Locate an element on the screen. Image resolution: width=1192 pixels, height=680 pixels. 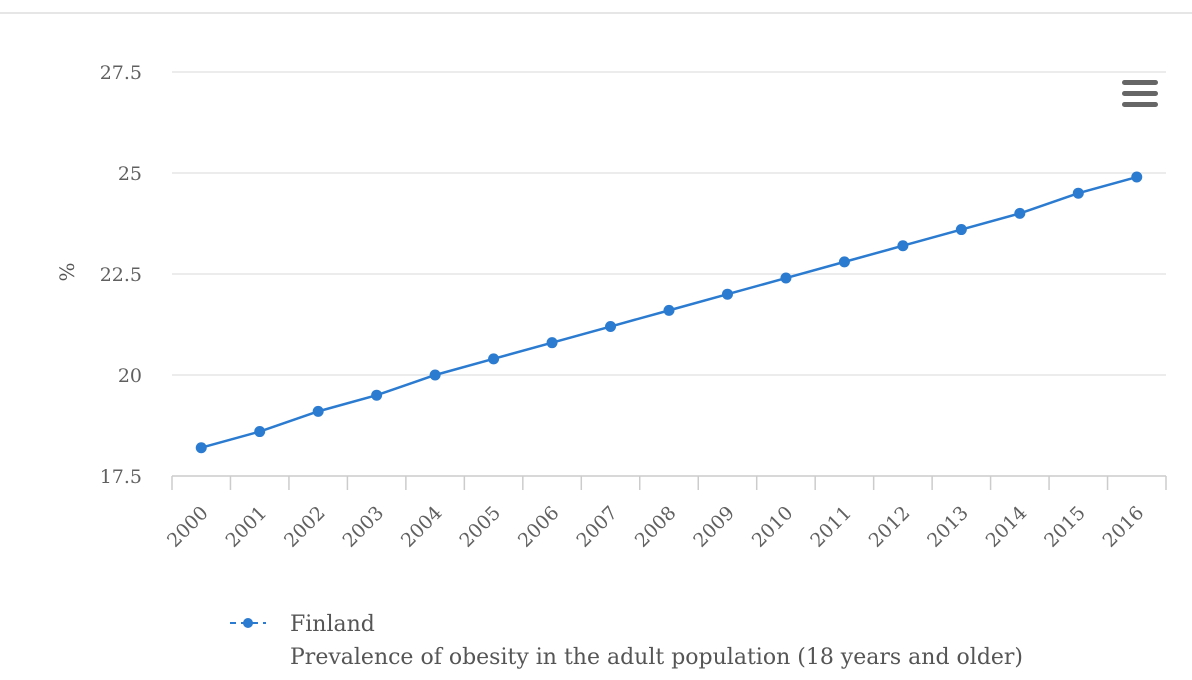
y-tick-label: 27.5 is located at coordinates (121, 73).